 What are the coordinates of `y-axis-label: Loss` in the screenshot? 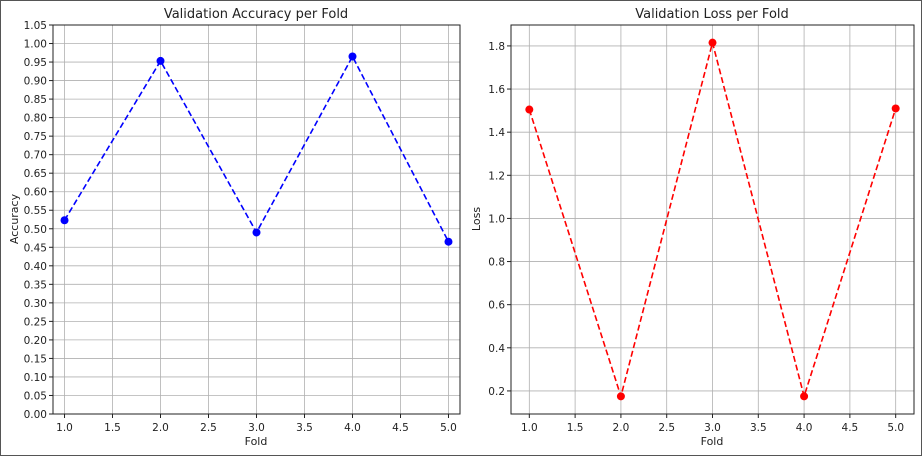 It's located at (476, 219).